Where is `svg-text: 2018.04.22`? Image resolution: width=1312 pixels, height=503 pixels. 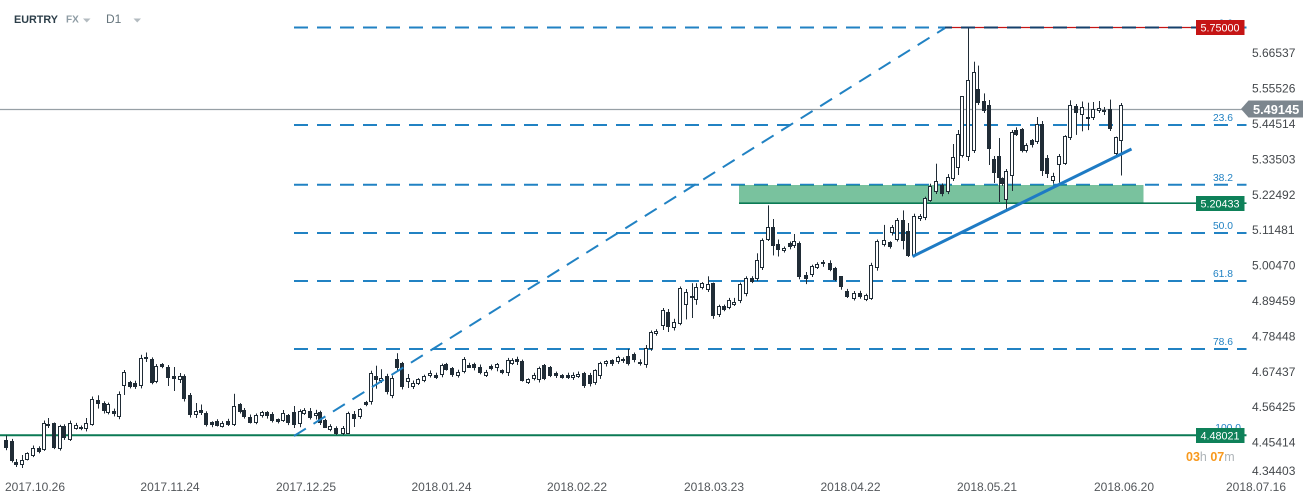 svg-text: 2018.04.22 is located at coordinates (850, 487).